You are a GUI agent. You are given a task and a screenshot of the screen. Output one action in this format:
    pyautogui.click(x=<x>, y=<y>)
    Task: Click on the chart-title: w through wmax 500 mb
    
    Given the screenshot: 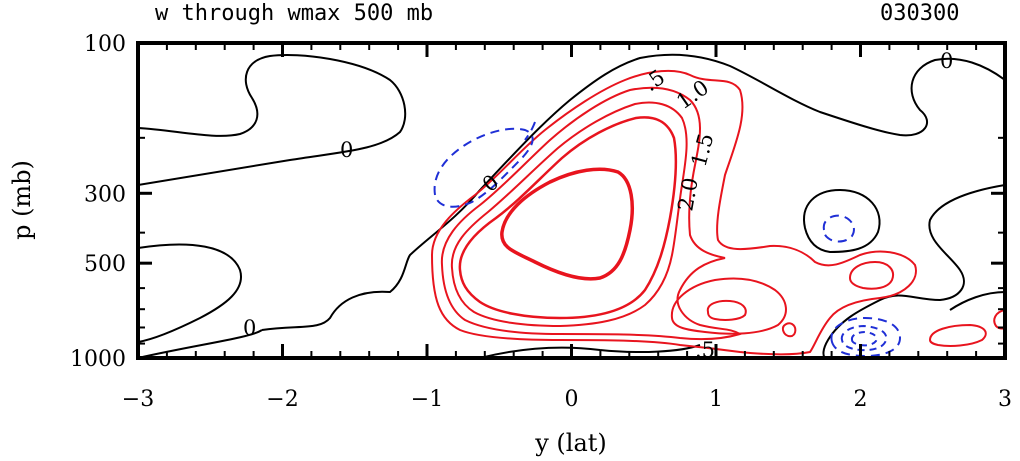 What is the action you would take?
    pyautogui.click(x=294, y=13)
    